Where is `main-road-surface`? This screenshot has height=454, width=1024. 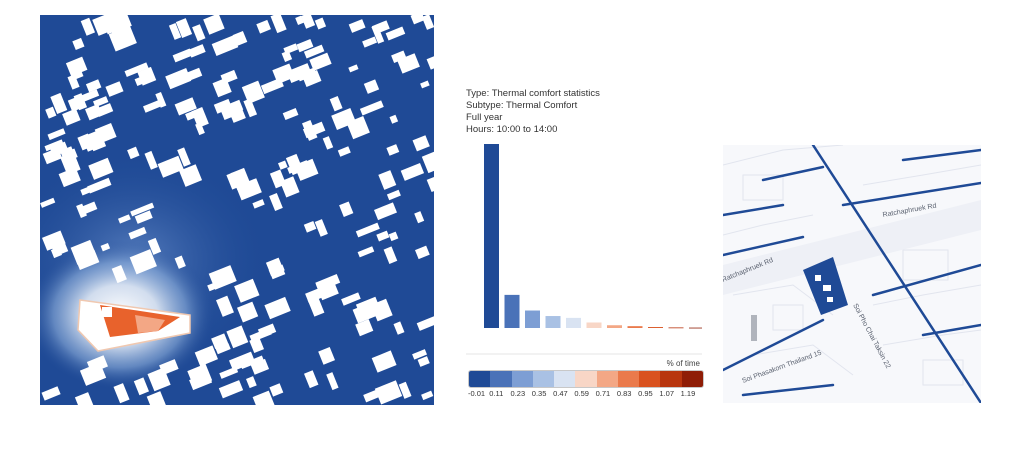
main-road-surface is located at coordinates (852, 247).